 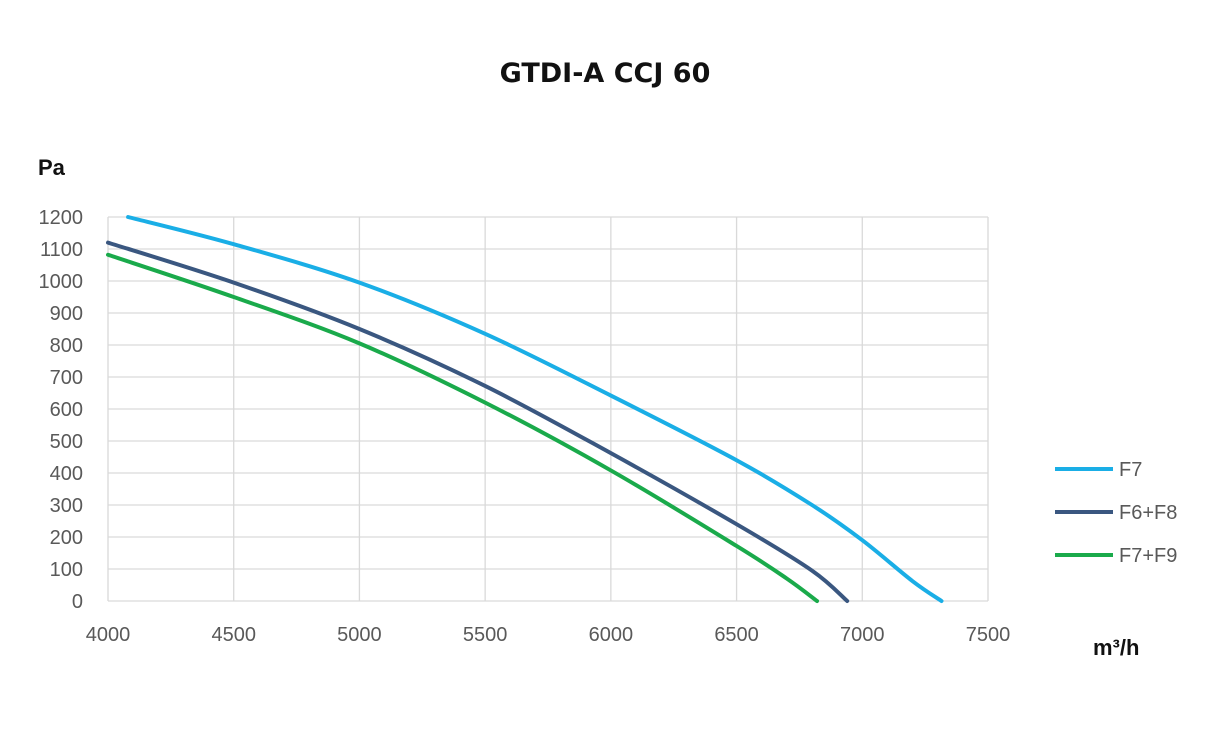 I want to click on y-tick-label: 700, so click(x=66, y=378).